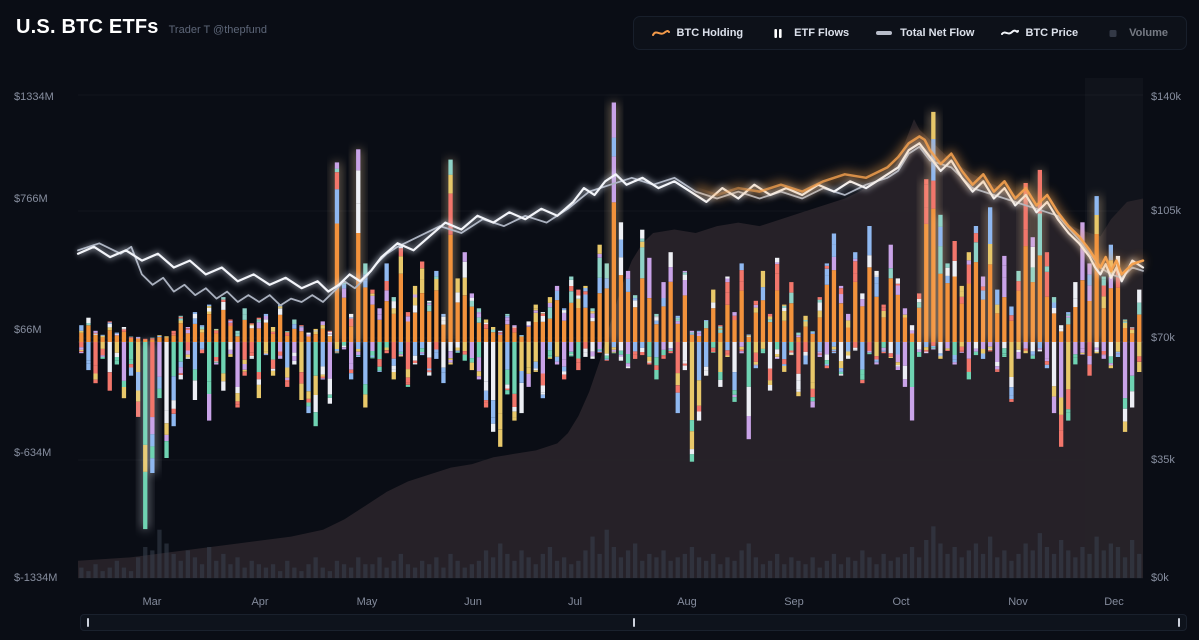  Describe the element at coordinates (88, 622) in the screenshot. I see `slider-handle-left` at that location.